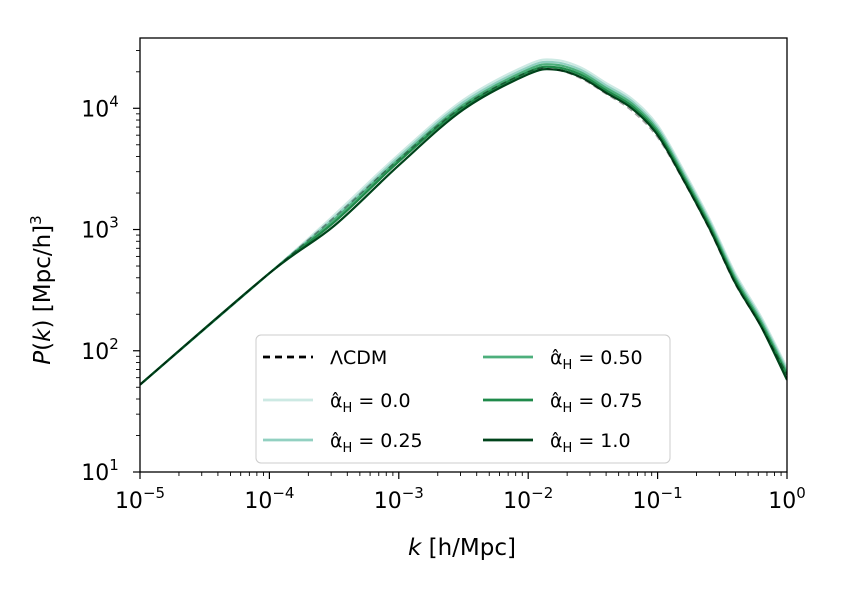 The image size is (843, 590). What do you see at coordinates (460, 493) in the screenshot?
I see `x-axis-ticks: 10⁻⁵ 10⁻⁴ 10⁻³ 10⁻² 10⁻¹ 10⁰` at bounding box center [460, 493].